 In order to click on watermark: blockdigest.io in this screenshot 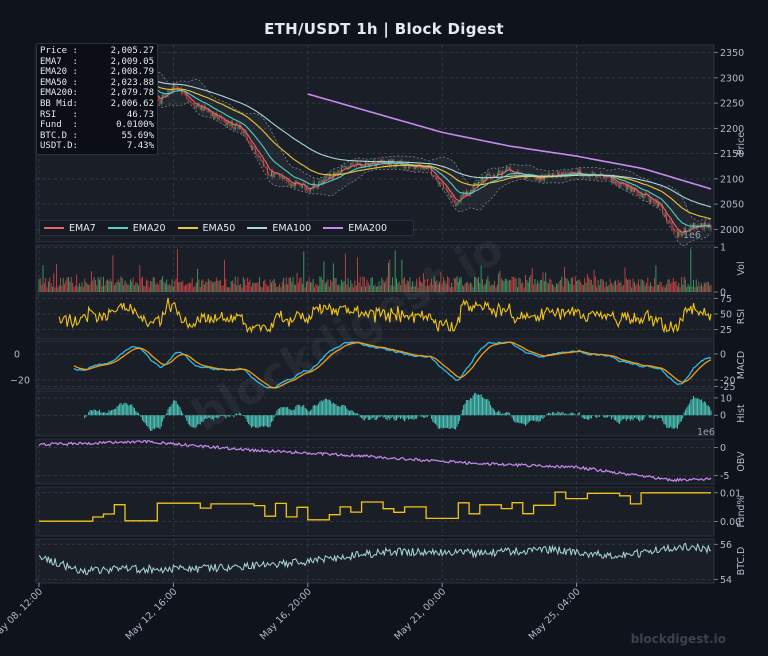, I will do `click(678, 639)`.